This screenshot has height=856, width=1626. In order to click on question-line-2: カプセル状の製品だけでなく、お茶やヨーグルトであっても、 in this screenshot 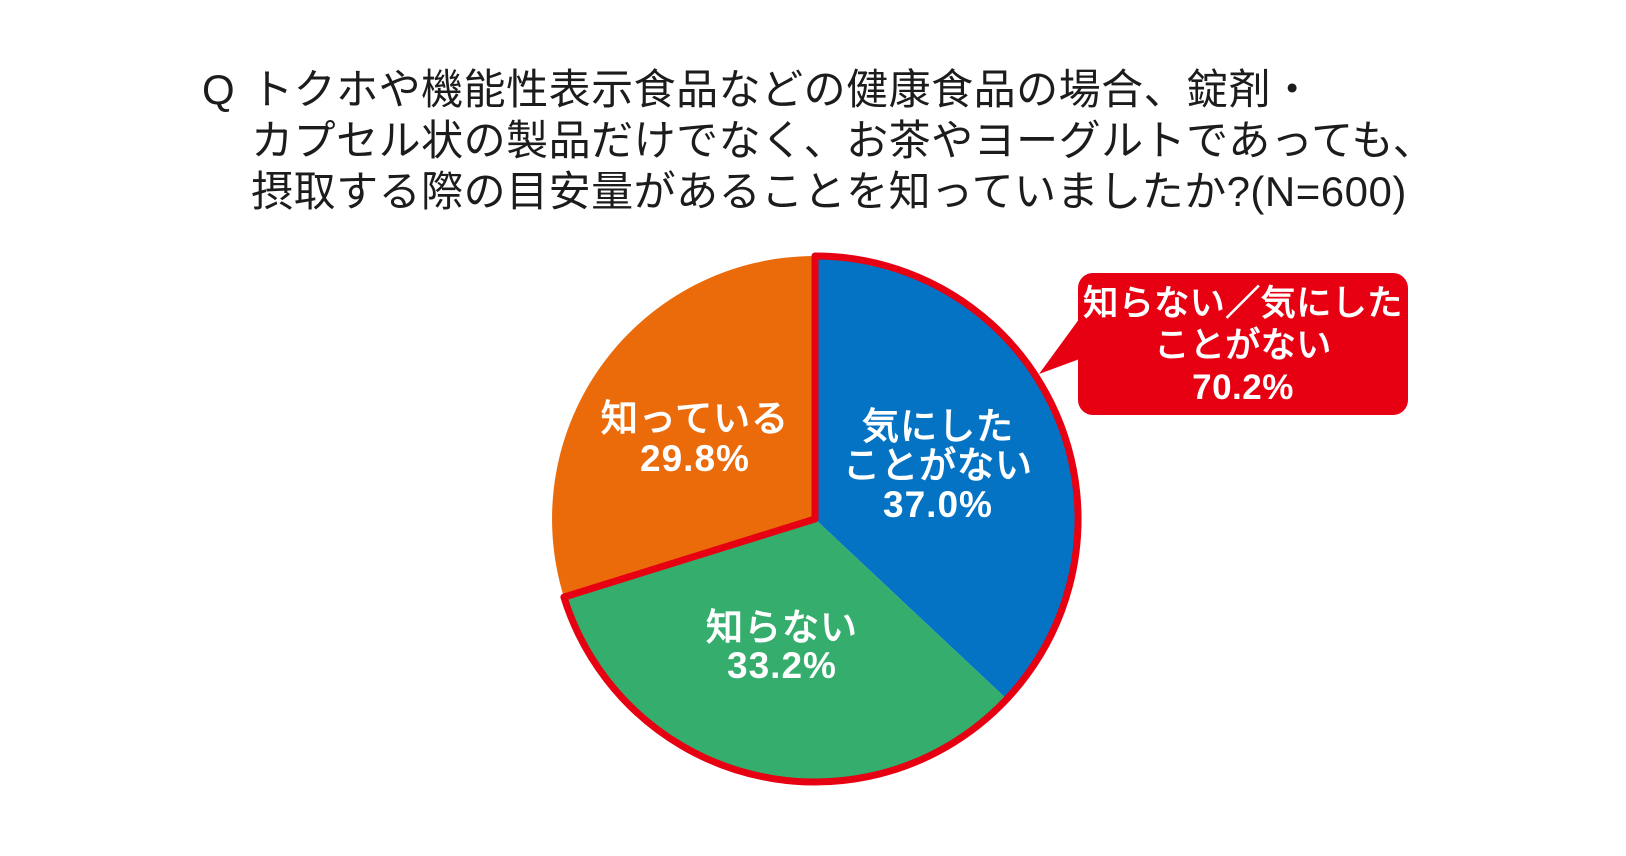, I will do `click(843, 140)`.